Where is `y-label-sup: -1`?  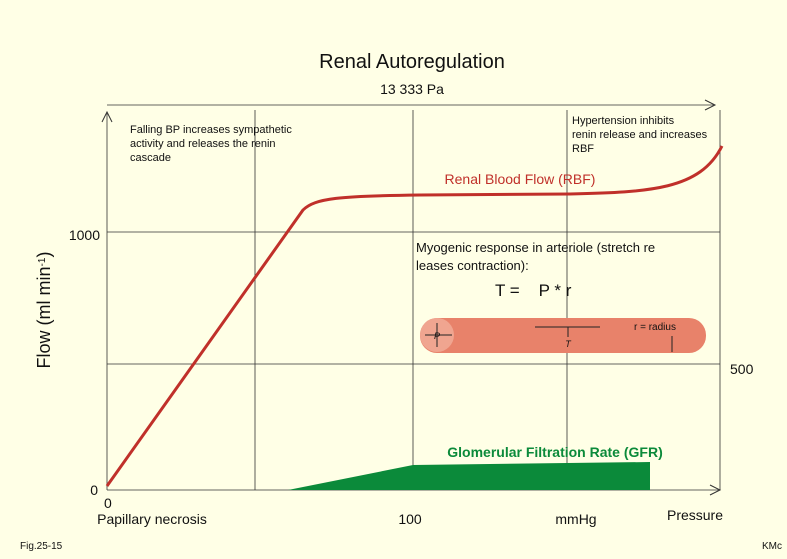 y-label-sup: -1 is located at coordinates (42, 261).